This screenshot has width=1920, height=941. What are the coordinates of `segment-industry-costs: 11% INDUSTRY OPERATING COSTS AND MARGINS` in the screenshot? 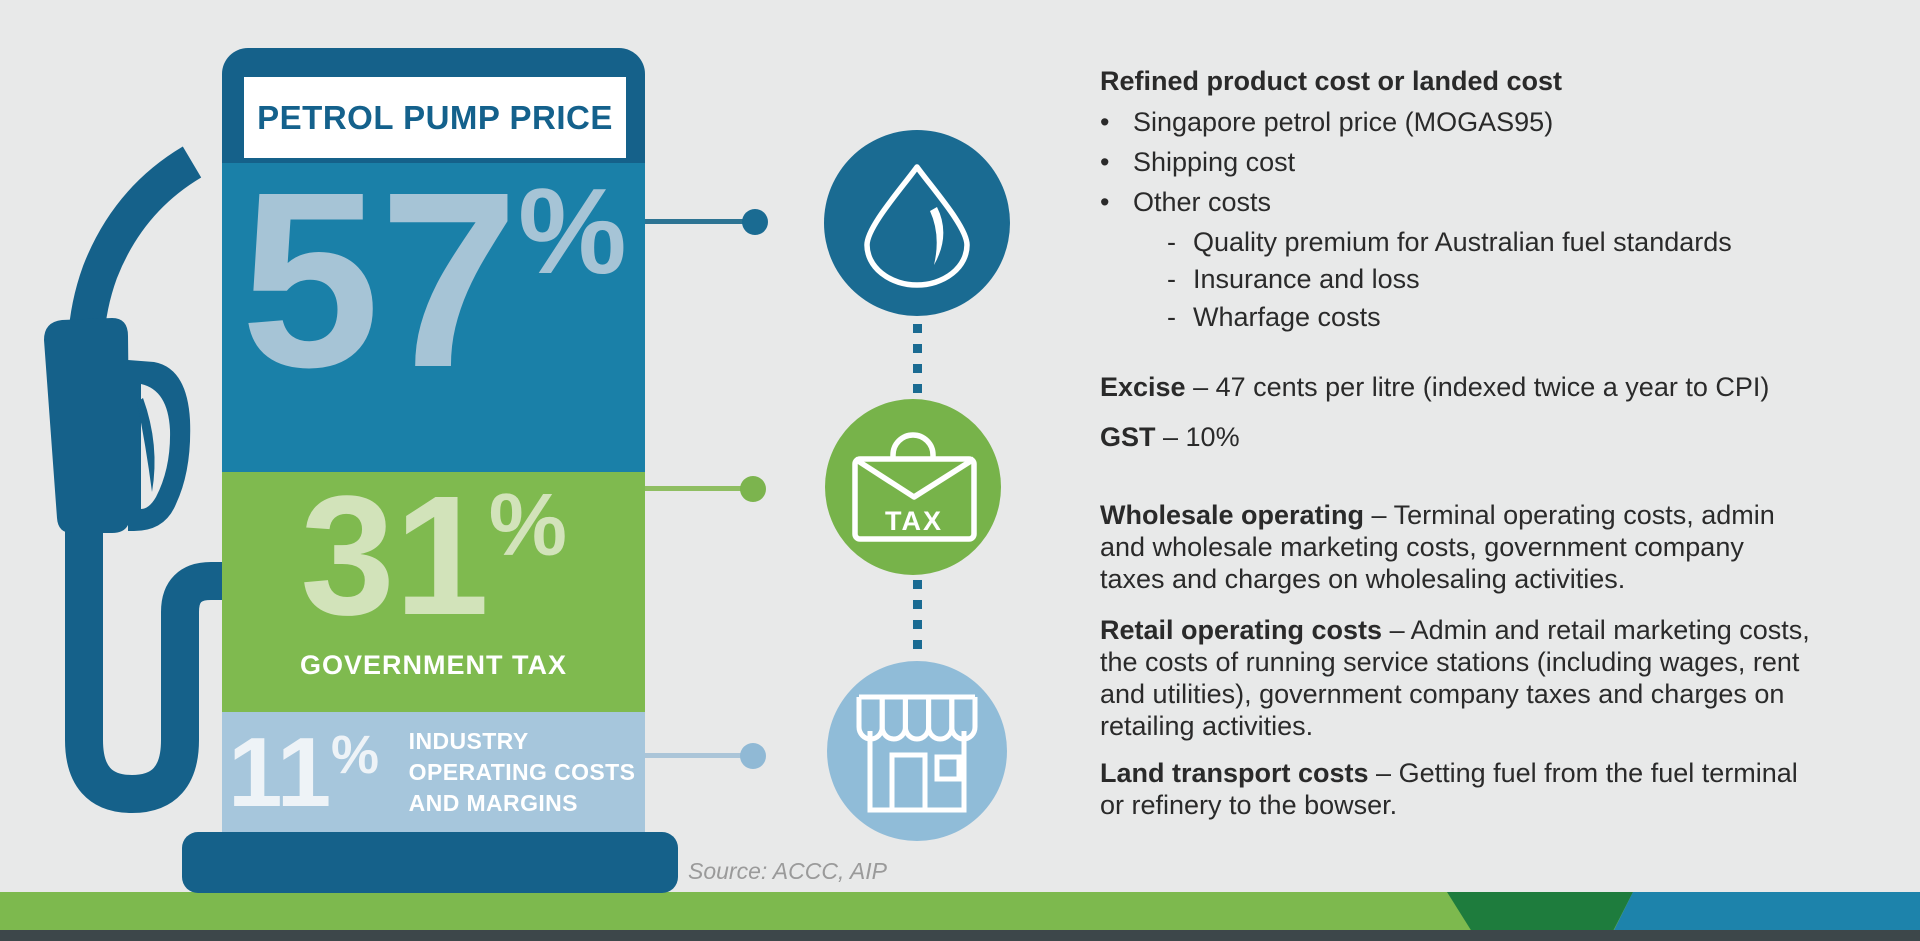 It's located at (433, 772).